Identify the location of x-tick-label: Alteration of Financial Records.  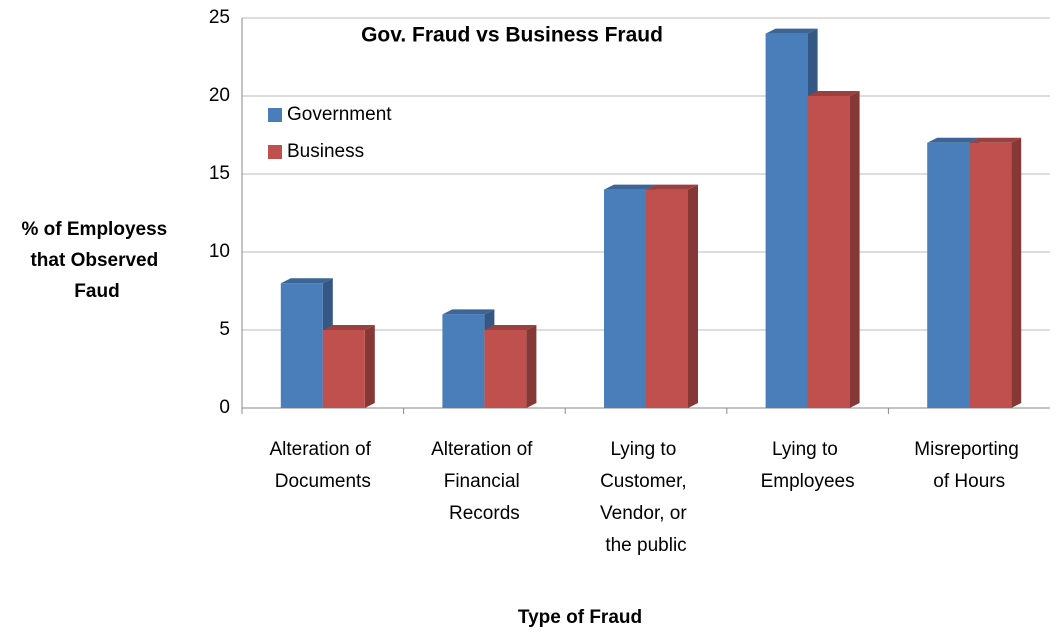
(484, 481).